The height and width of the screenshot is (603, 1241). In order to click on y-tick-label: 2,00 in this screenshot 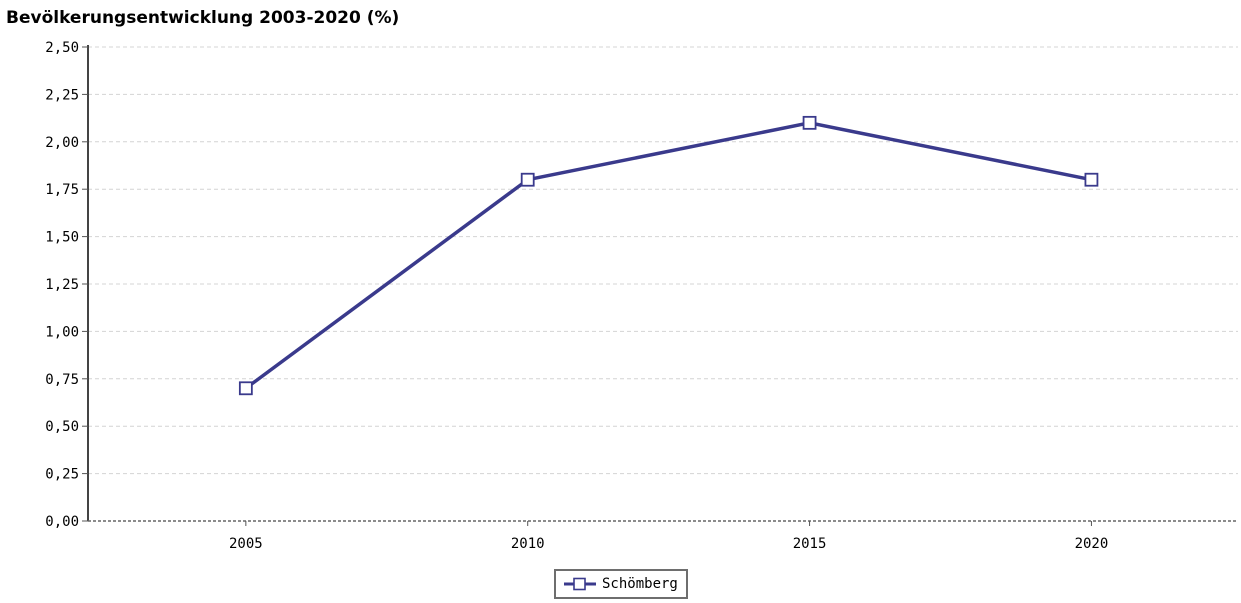, I will do `click(62, 143)`.